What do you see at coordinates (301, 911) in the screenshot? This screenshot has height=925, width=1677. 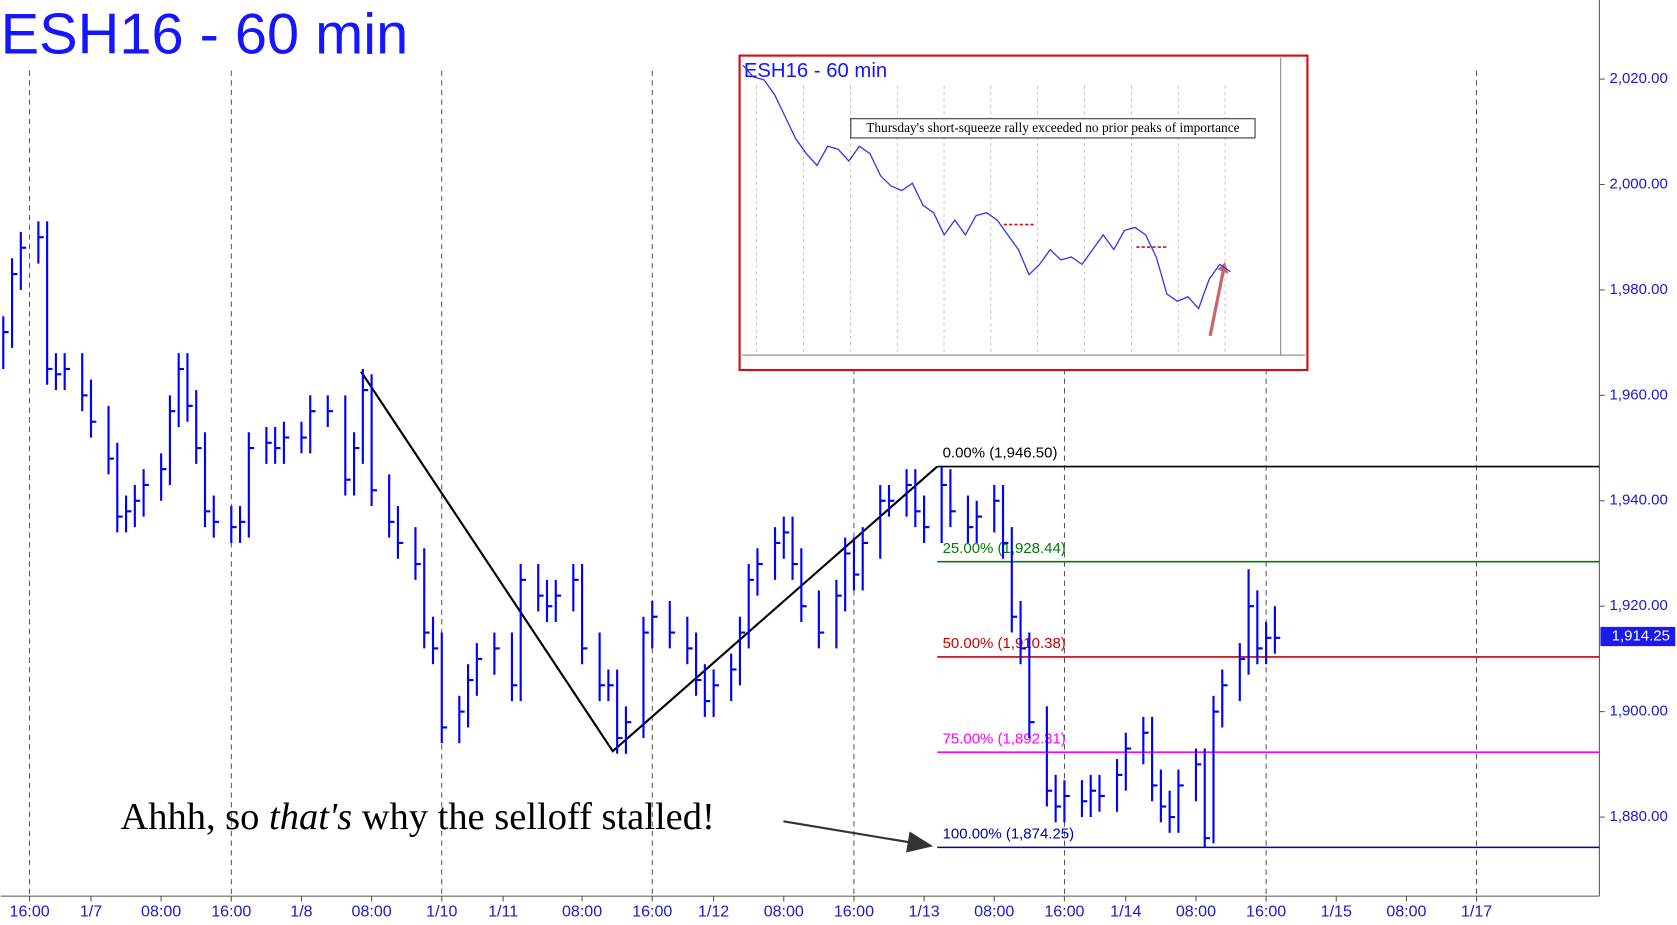 I see `x-tick-label: 1/8` at bounding box center [301, 911].